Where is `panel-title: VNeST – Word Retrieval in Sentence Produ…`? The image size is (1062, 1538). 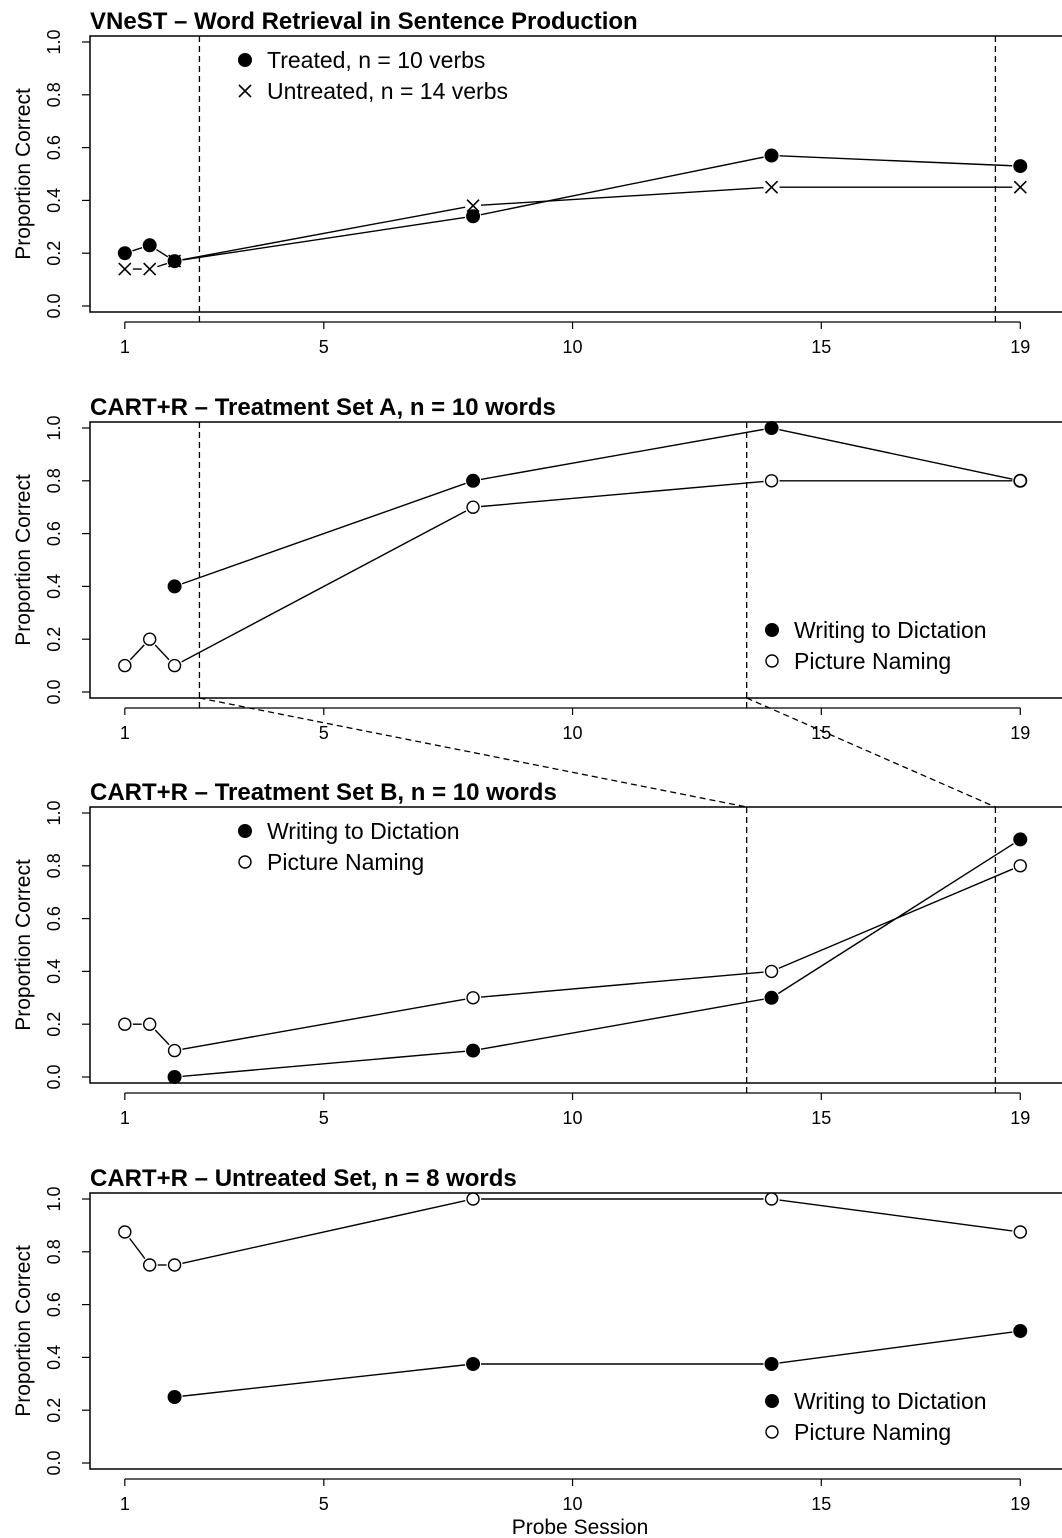 panel-title: VNeST – Word Retrieval in Sentence Produ… is located at coordinates (364, 21).